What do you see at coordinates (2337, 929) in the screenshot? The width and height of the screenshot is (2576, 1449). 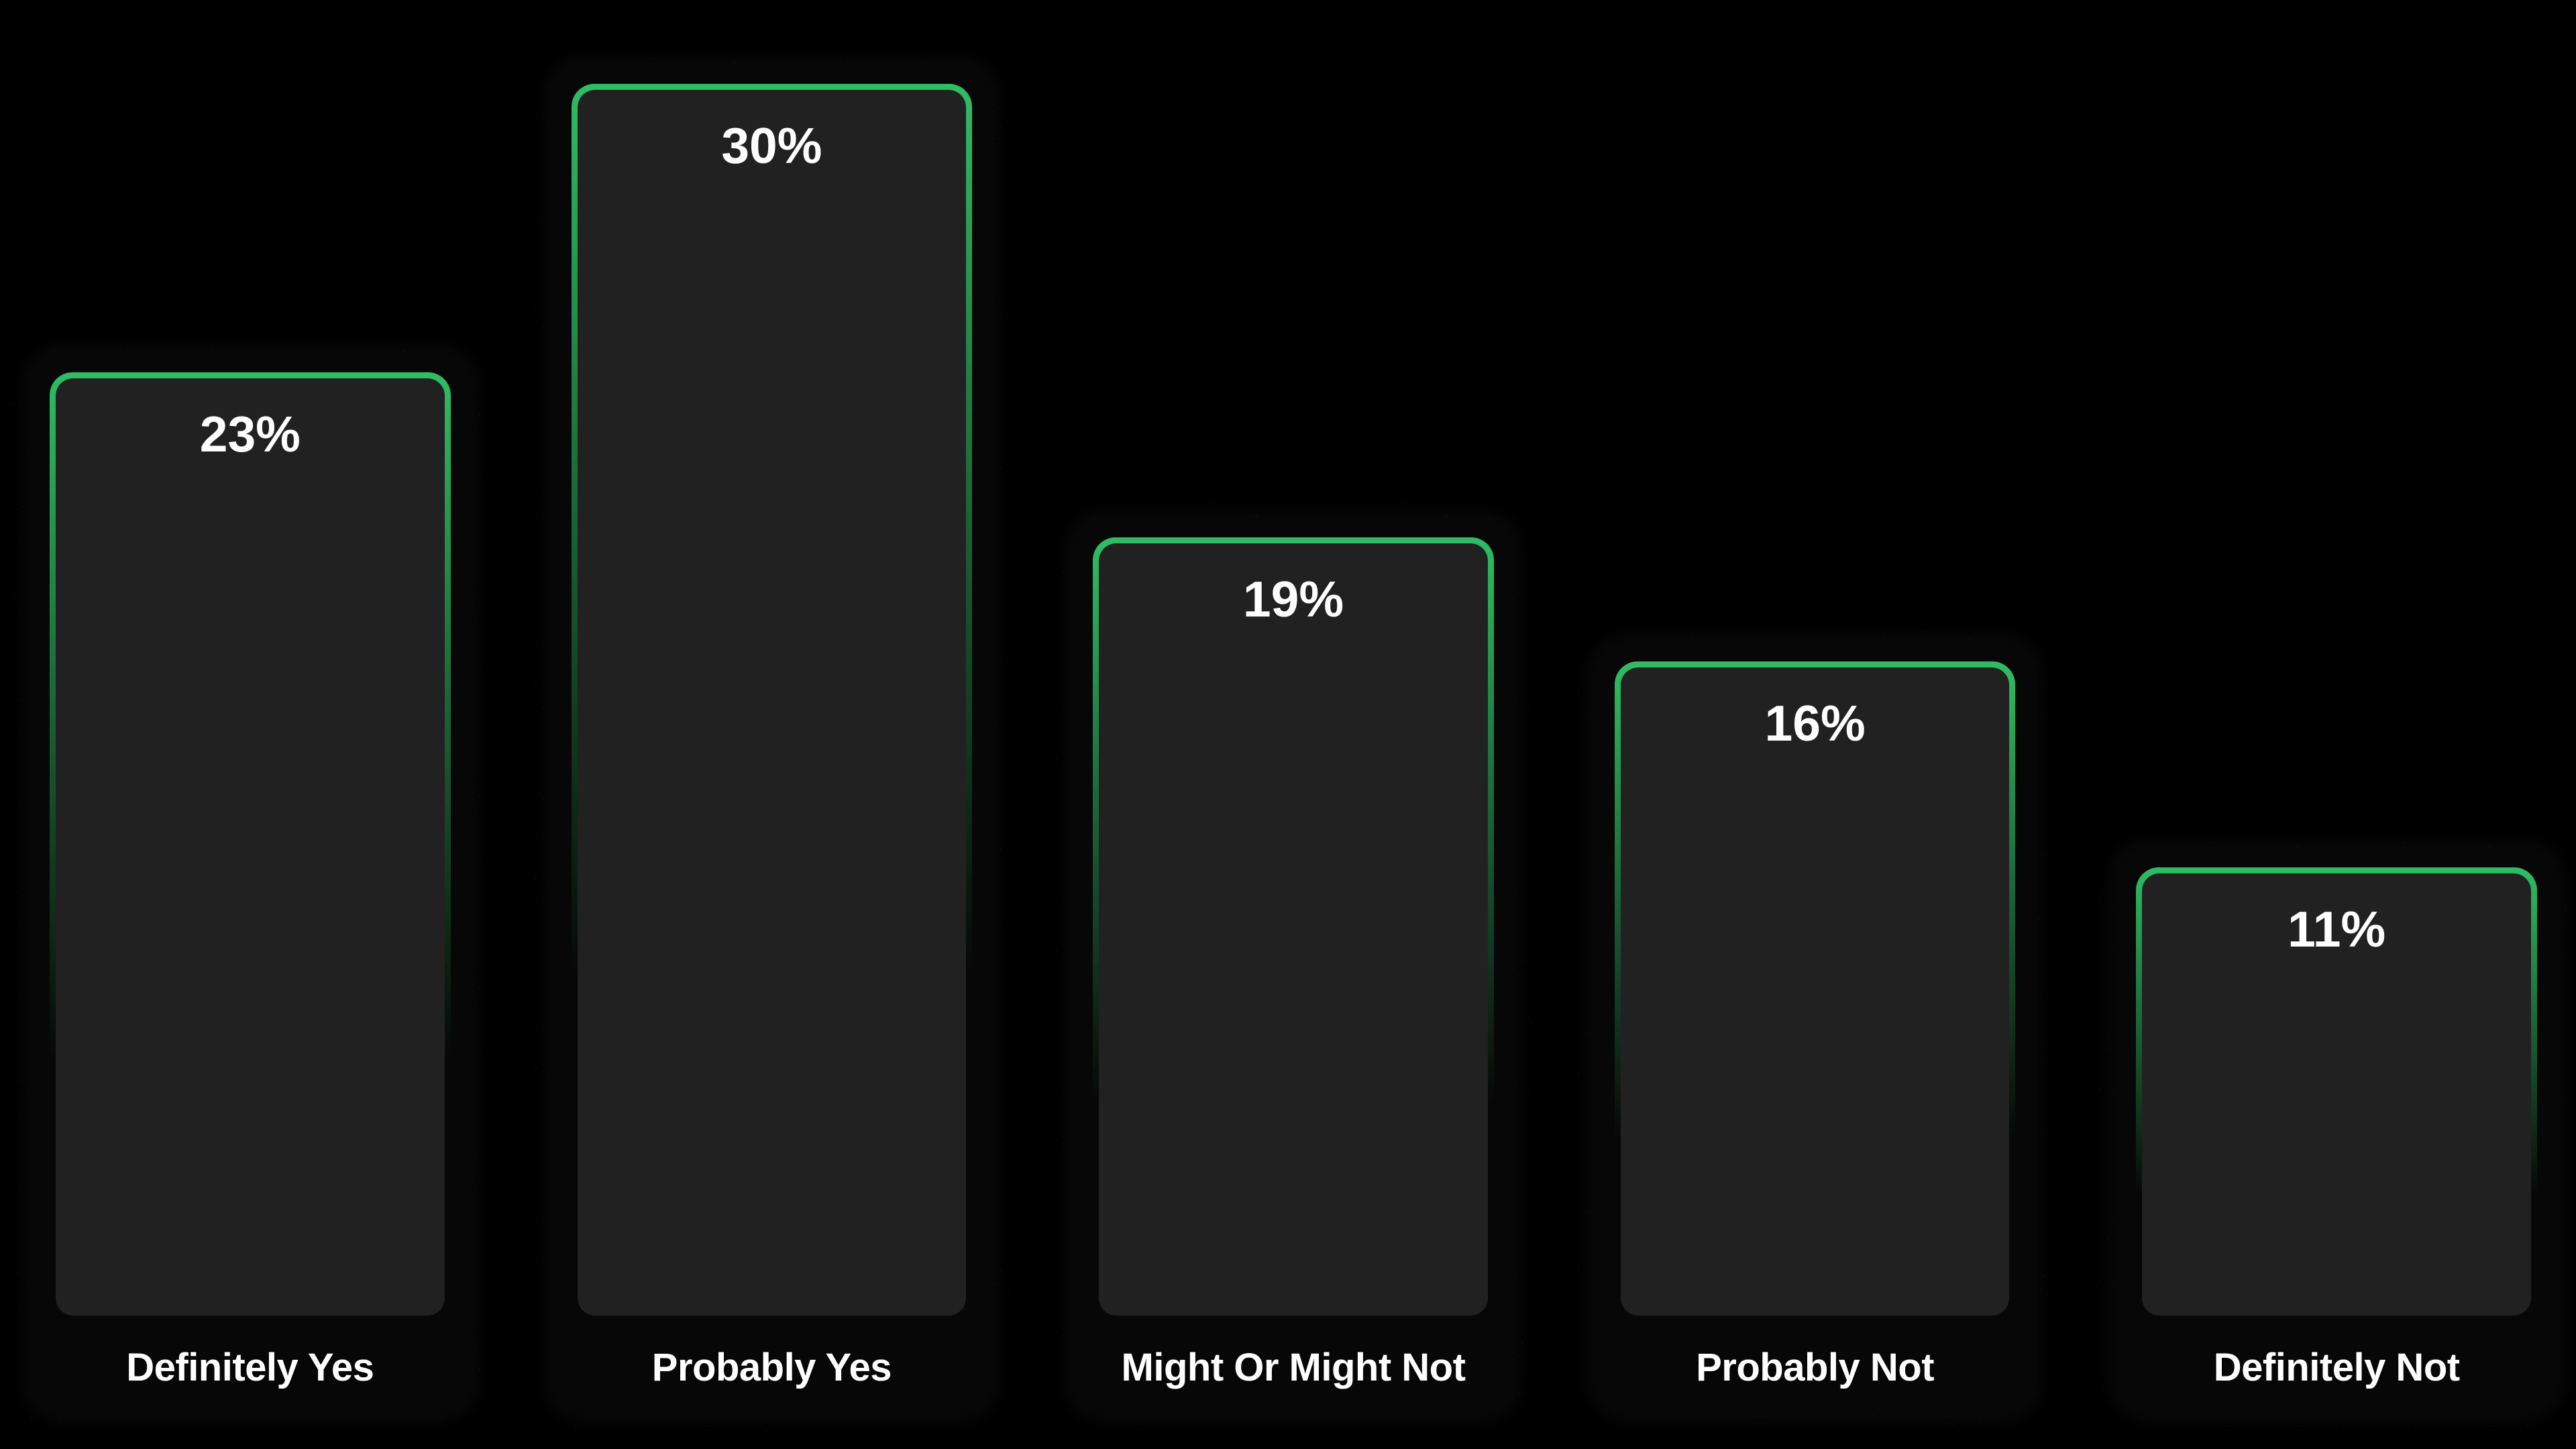 I see `bar-value-label: 11%` at bounding box center [2337, 929].